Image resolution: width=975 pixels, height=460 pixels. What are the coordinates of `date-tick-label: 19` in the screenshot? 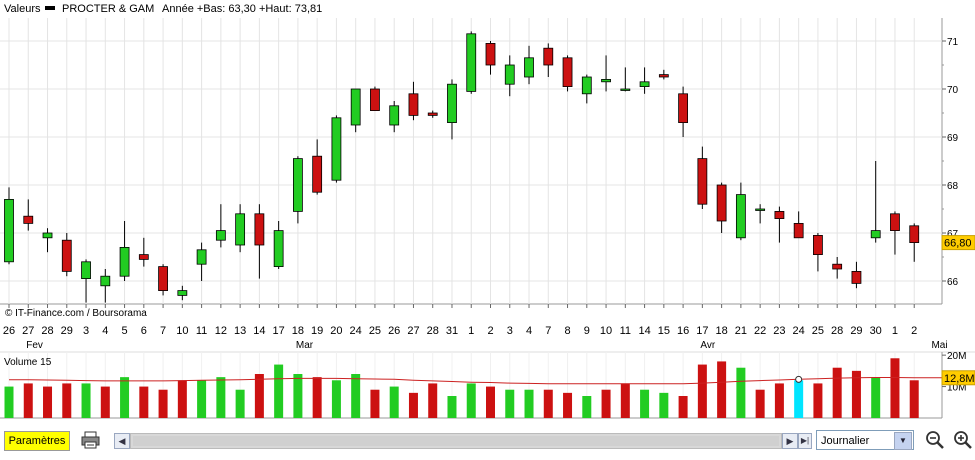 It's located at (317, 331).